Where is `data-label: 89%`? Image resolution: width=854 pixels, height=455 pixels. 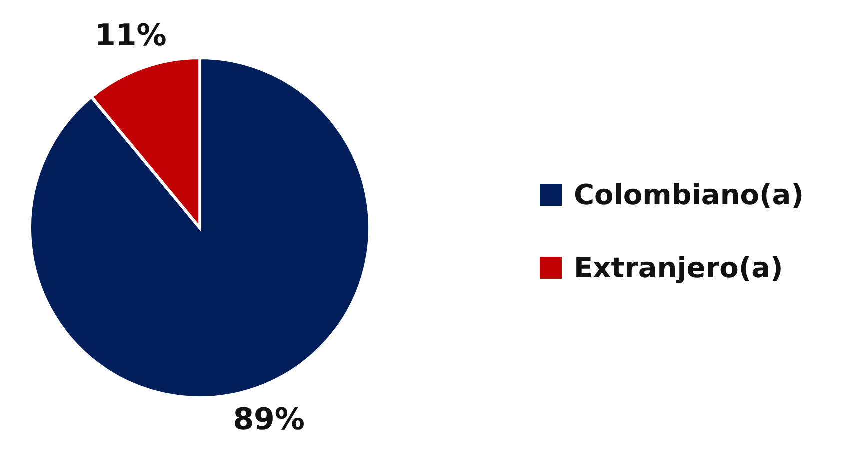 data-label: 89% is located at coordinates (269, 420).